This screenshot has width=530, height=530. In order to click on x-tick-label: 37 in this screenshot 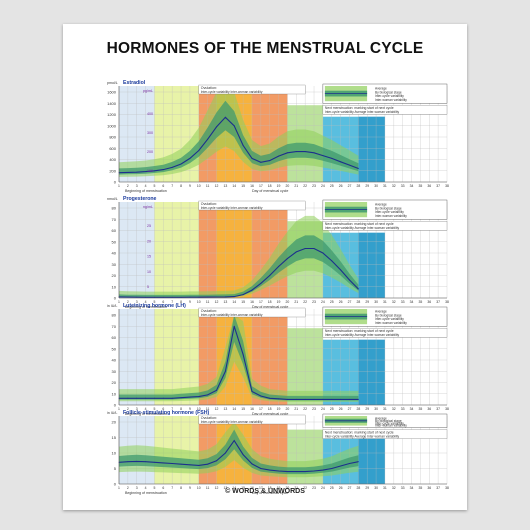, I will do `click(438, 186)`.